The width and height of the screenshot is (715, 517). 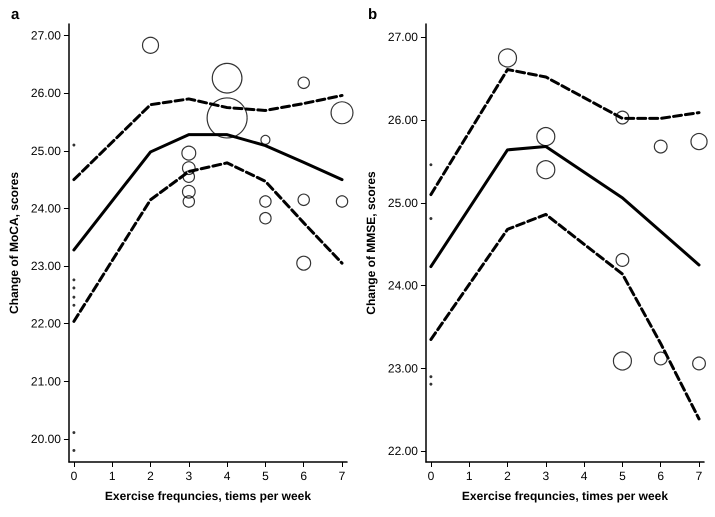 I want to click on y-axis-title: Change of MMSE, scores, so click(x=371, y=243).